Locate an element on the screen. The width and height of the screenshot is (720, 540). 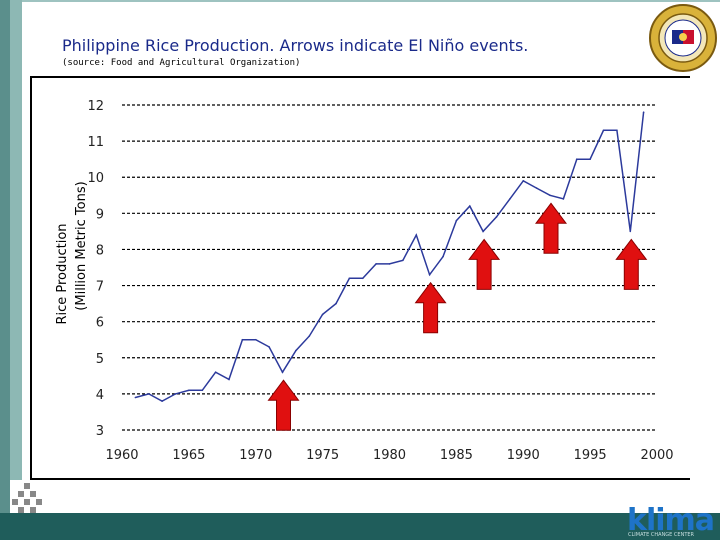
y-tick-label: 10 is located at coordinates (95, 178).